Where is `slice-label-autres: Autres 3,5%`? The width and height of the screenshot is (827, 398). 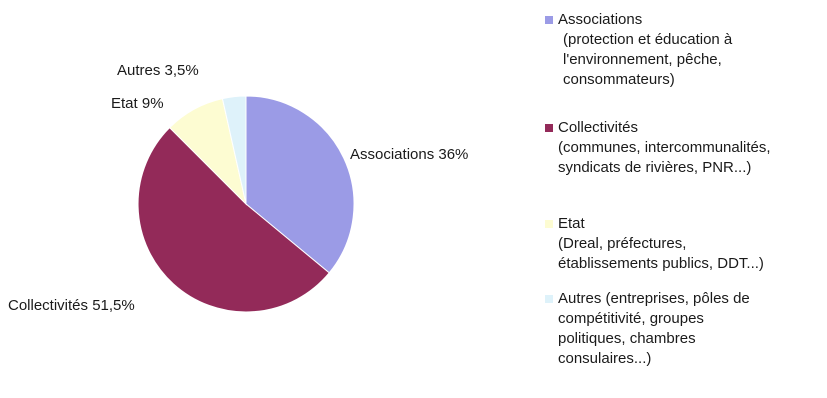 slice-label-autres: Autres 3,5% is located at coordinates (158, 70).